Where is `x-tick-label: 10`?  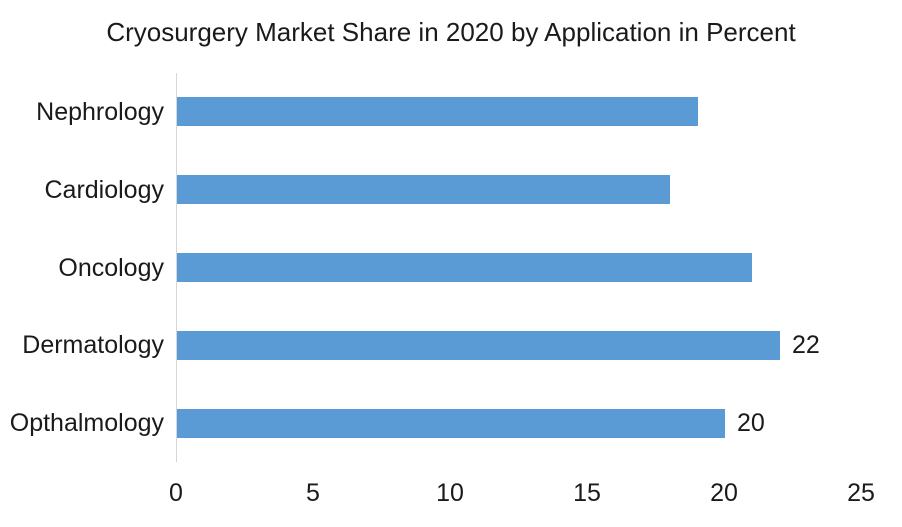
x-tick-label: 10 is located at coordinates (450, 493).